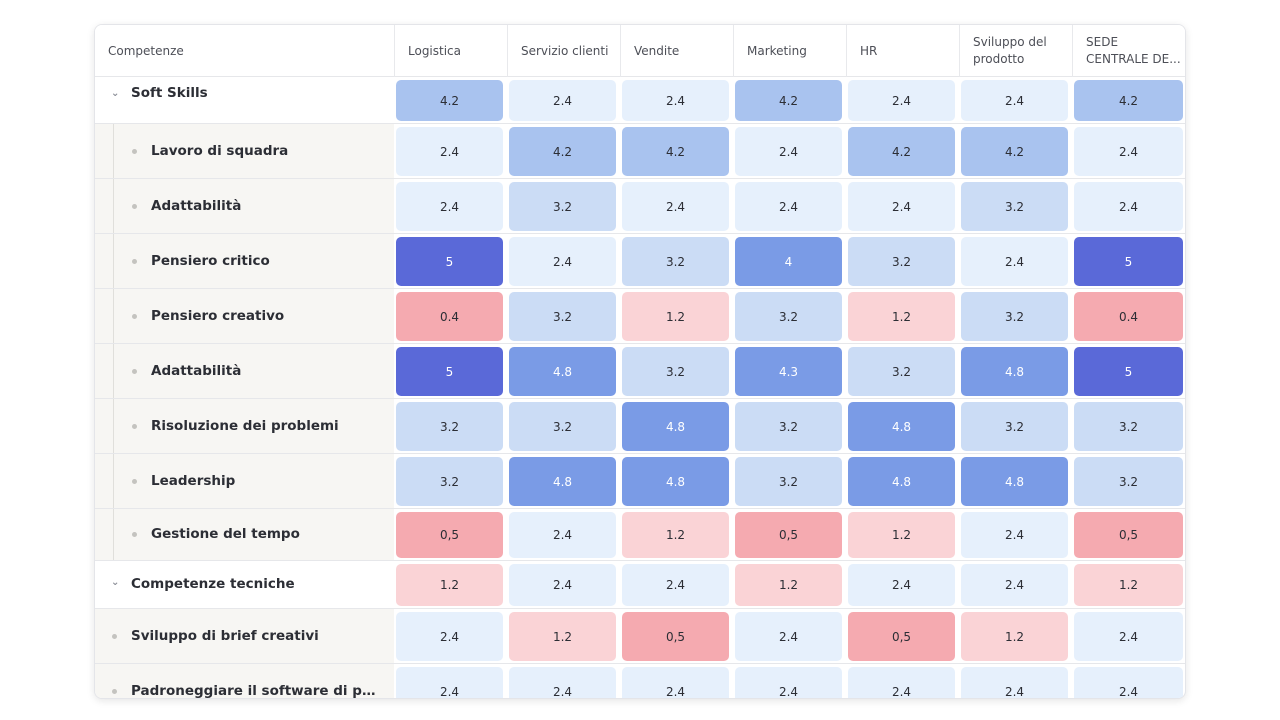 Image resolution: width=1280 pixels, height=720 pixels. Describe the element at coordinates (115, 582) in the screenshot. I see `chevron-down-icon: ⌄` at that location.